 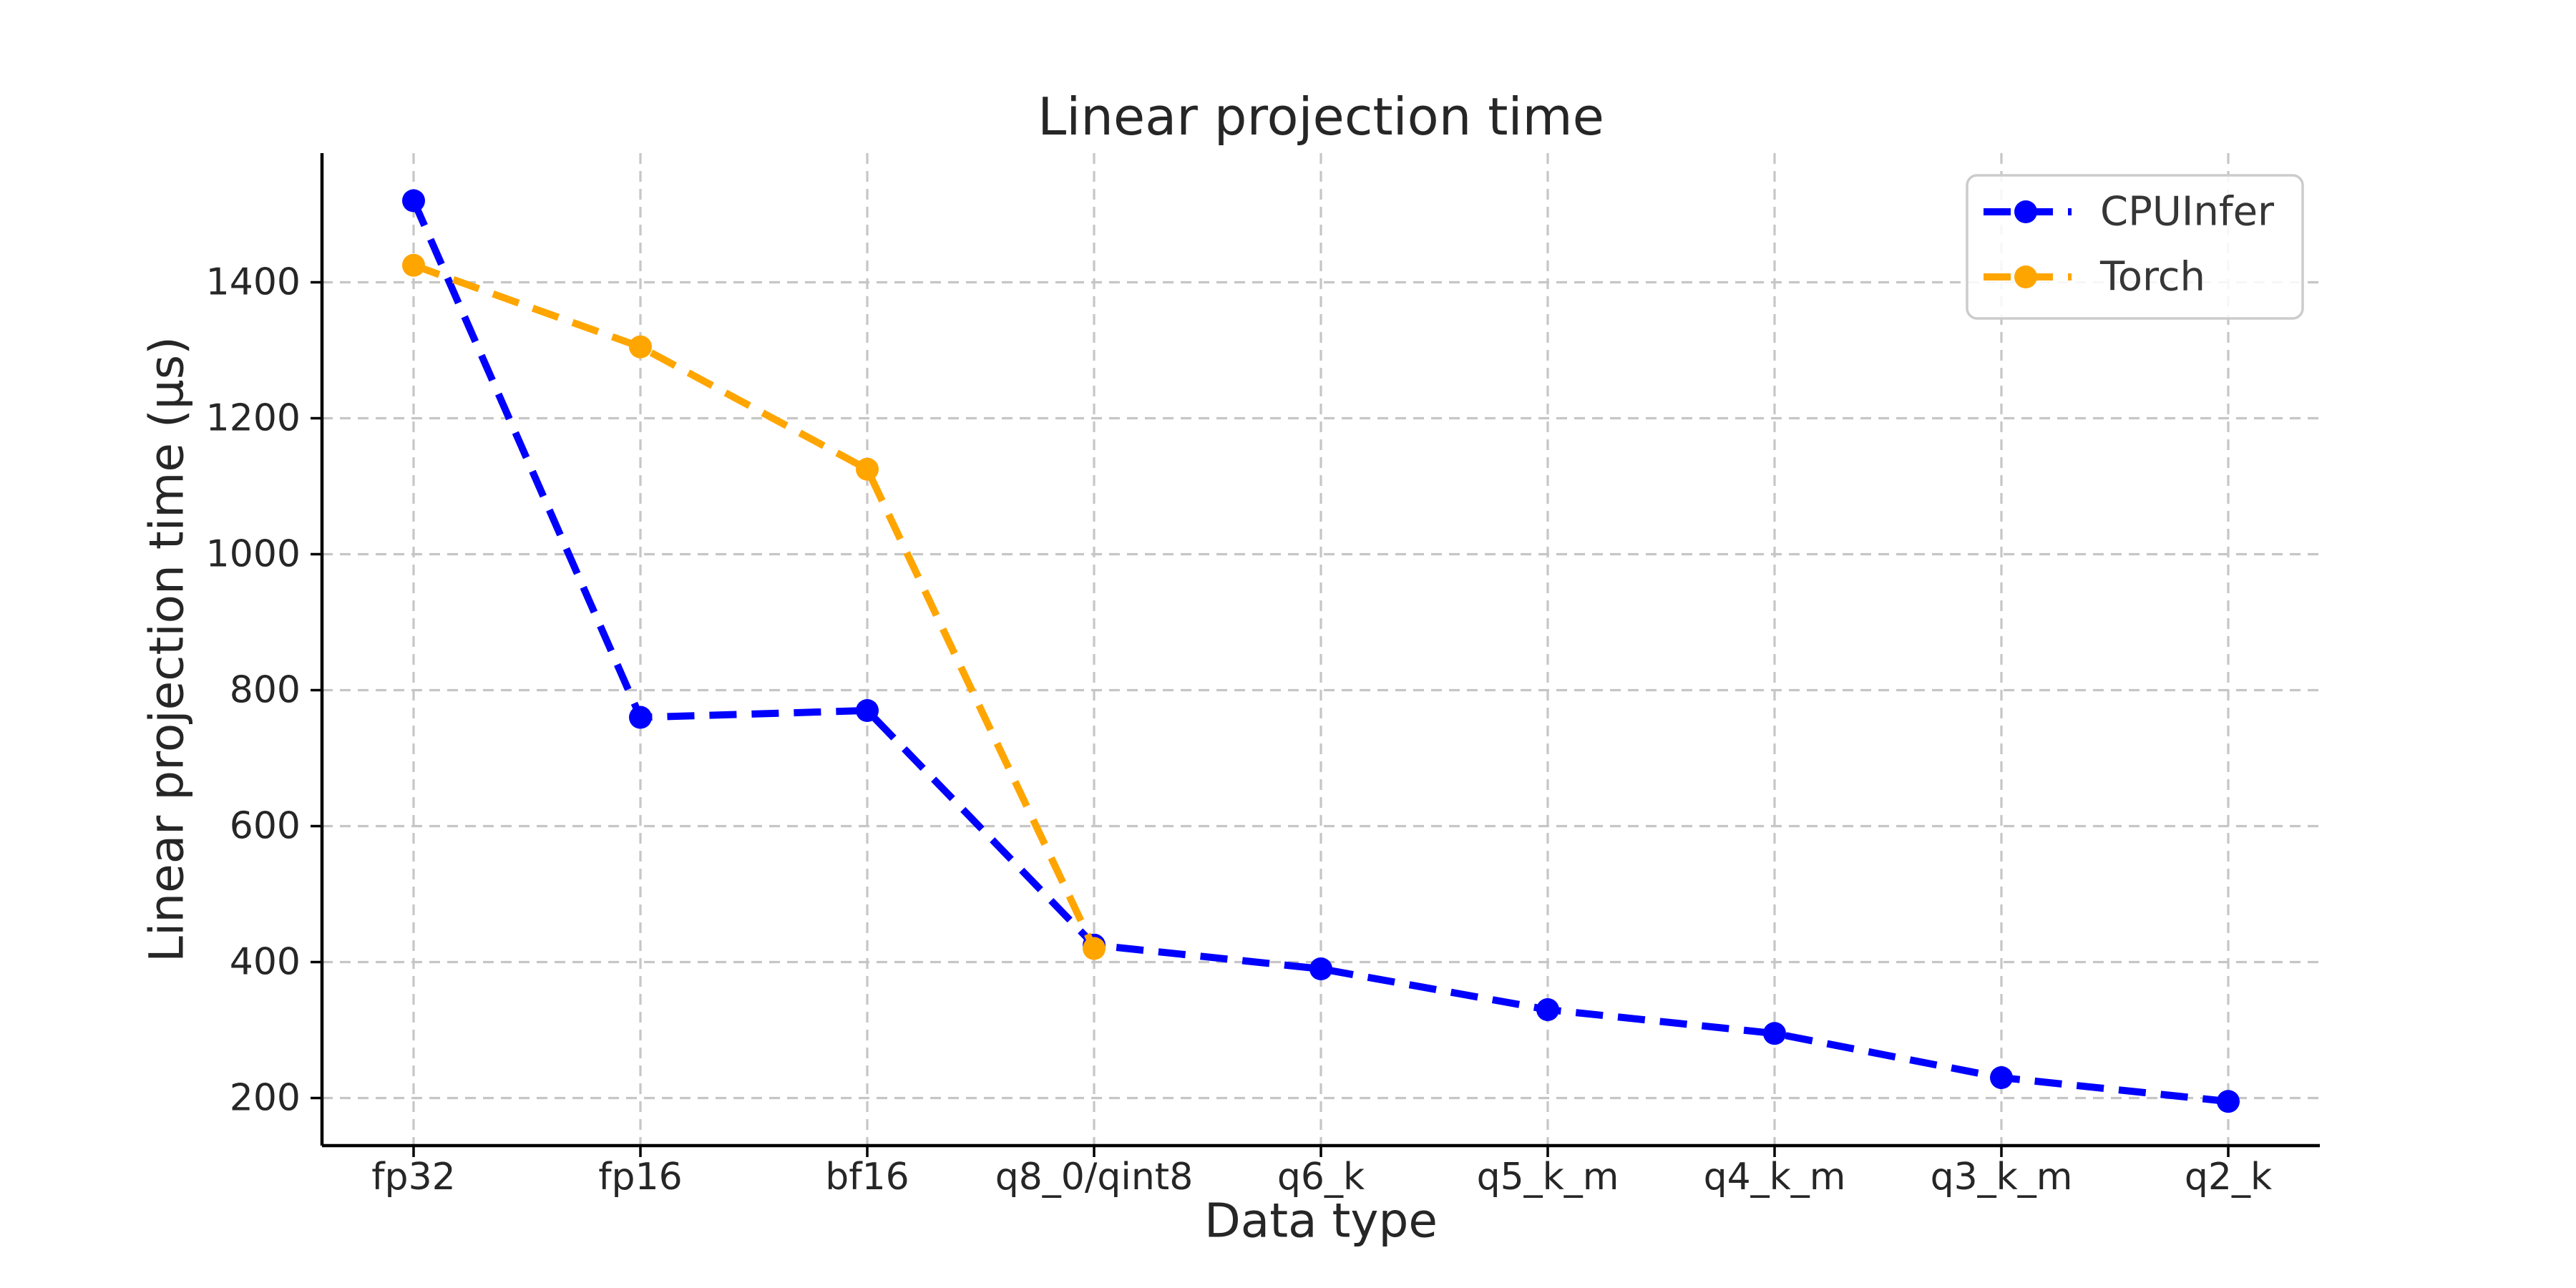 What do you see at coordinates (413, 1177) in the screenshot?
I see `x-tick-label: fp32` at bounding box center [413, 1177].